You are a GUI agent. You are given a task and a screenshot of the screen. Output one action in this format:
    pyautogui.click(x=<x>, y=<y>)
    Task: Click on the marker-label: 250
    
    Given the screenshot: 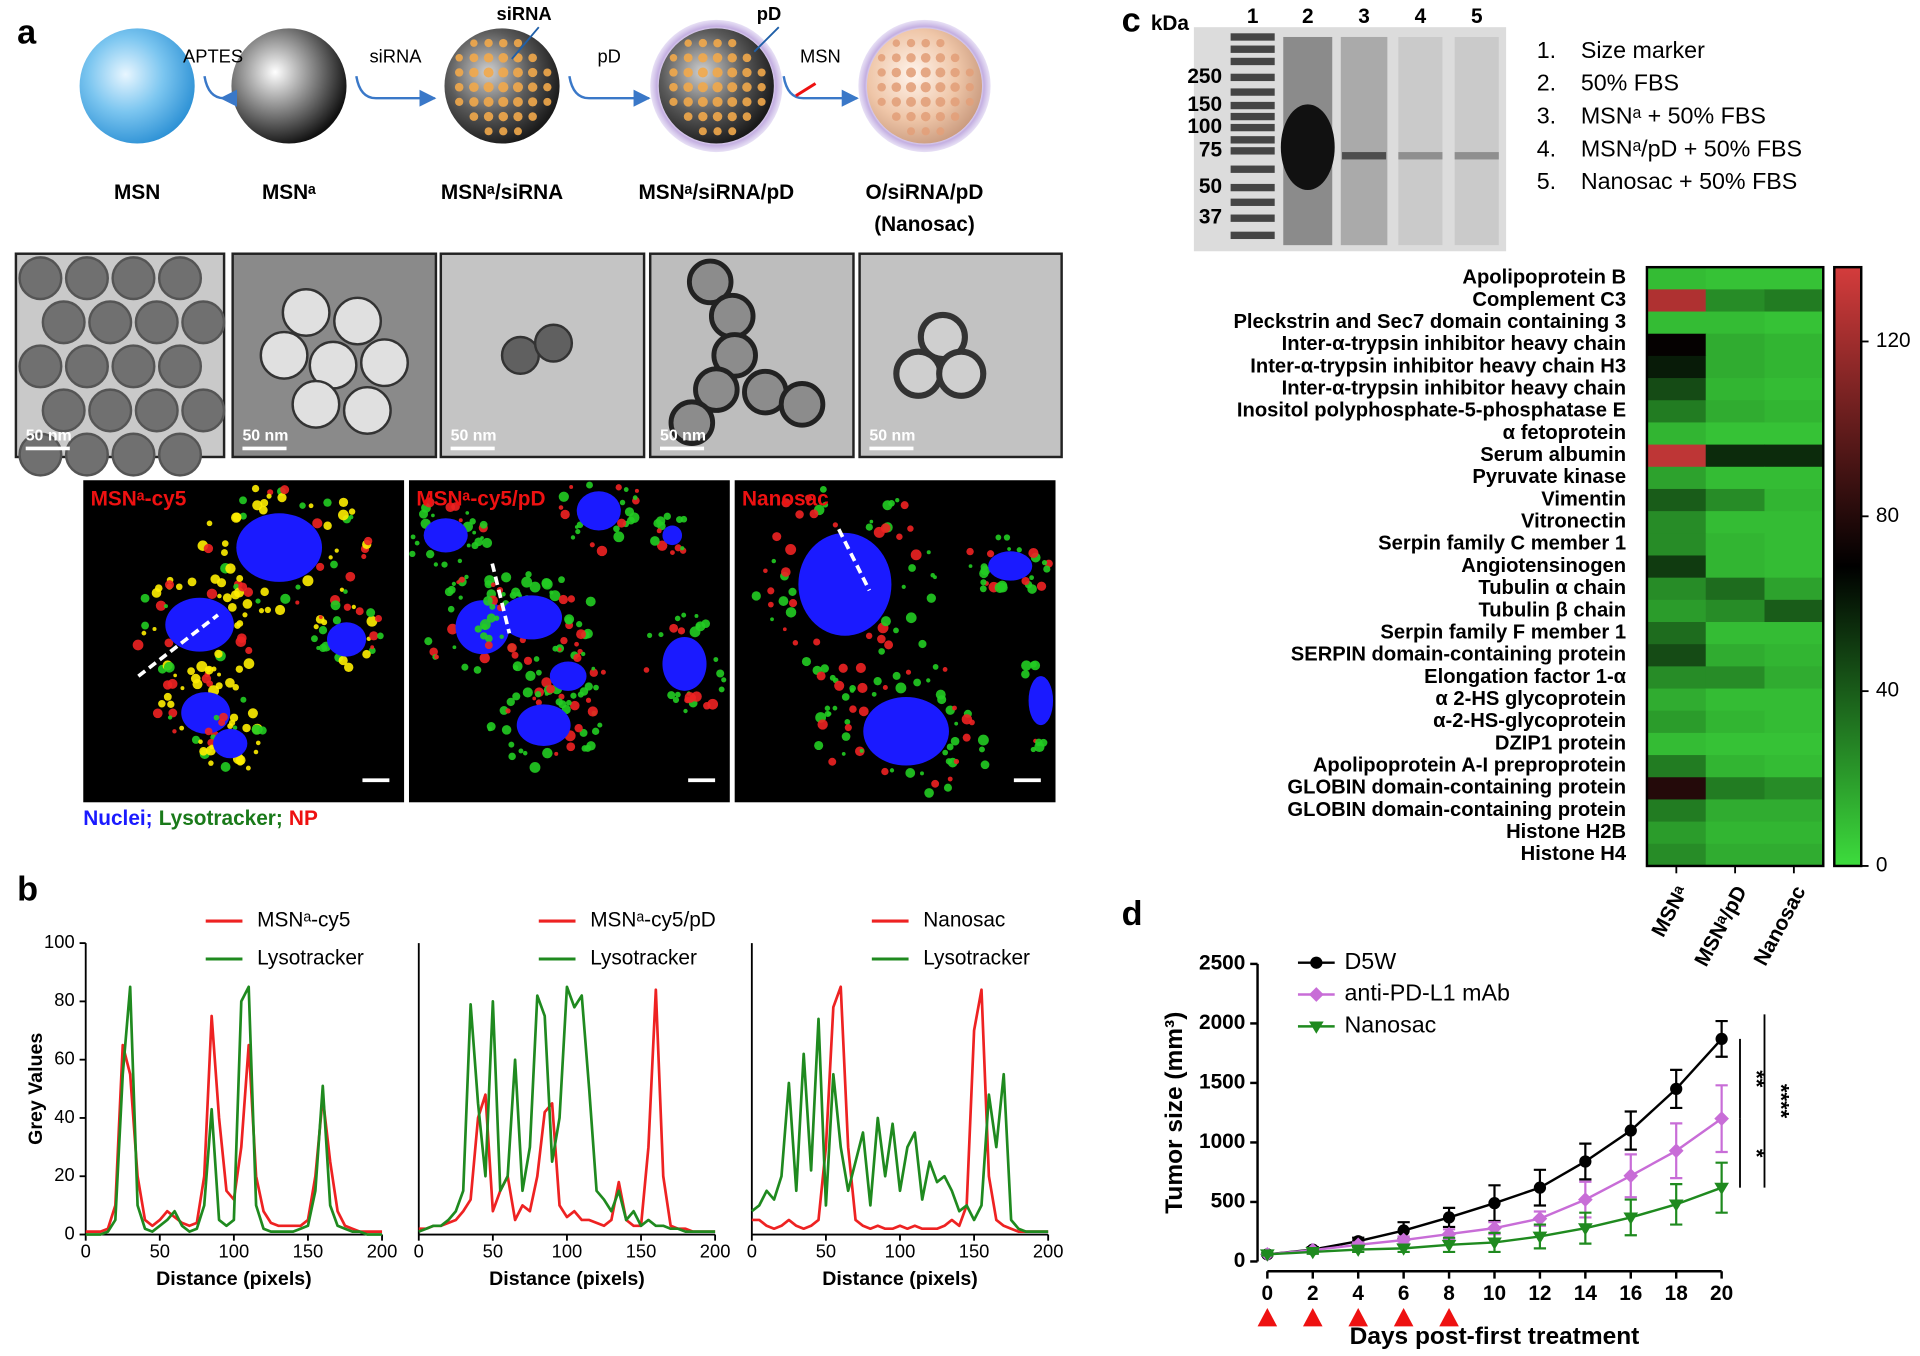 What is the action you would take?
    pyautogui.click(x=1204, y=76)
    